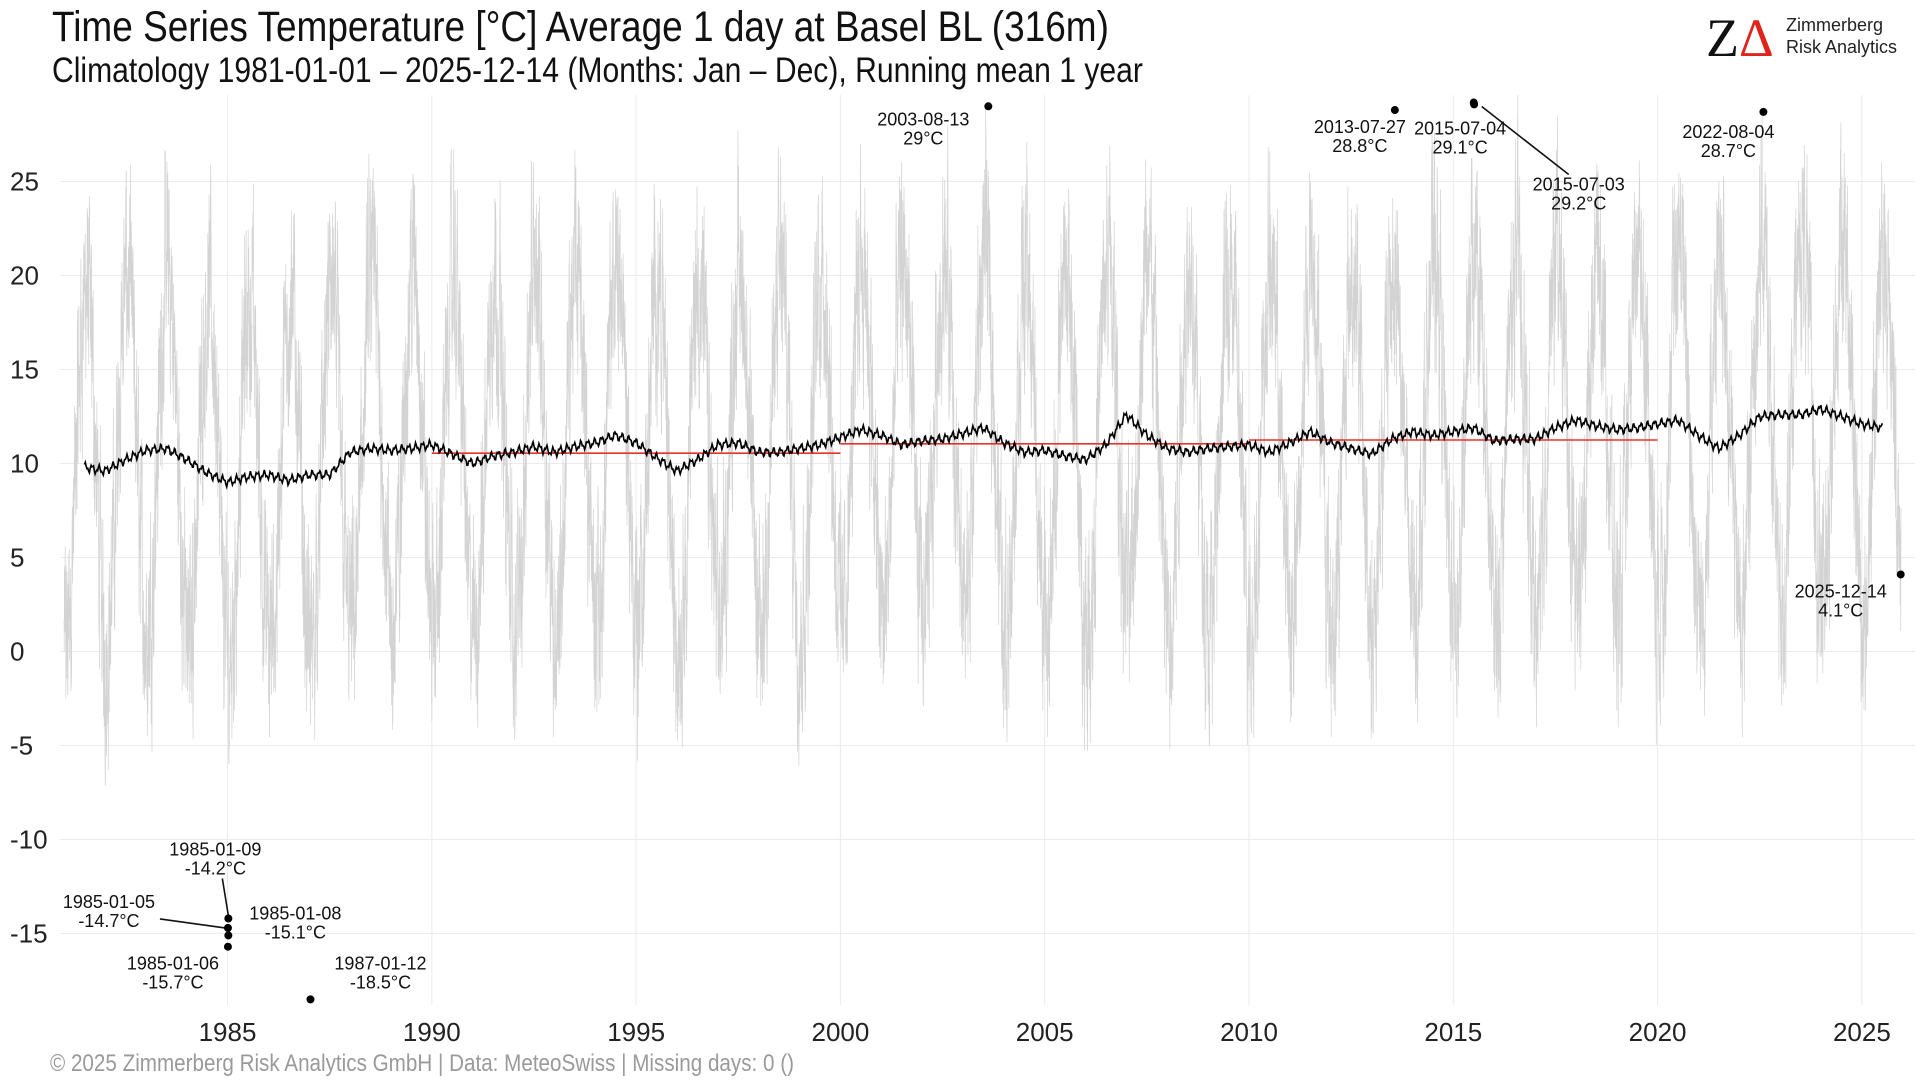 This screenshot has height=1080, width=1920. What do you see at coordinates (636, 1032) in the screenshot?
I see `x-tick-label: 1995` at bounding box center [636, 1032].